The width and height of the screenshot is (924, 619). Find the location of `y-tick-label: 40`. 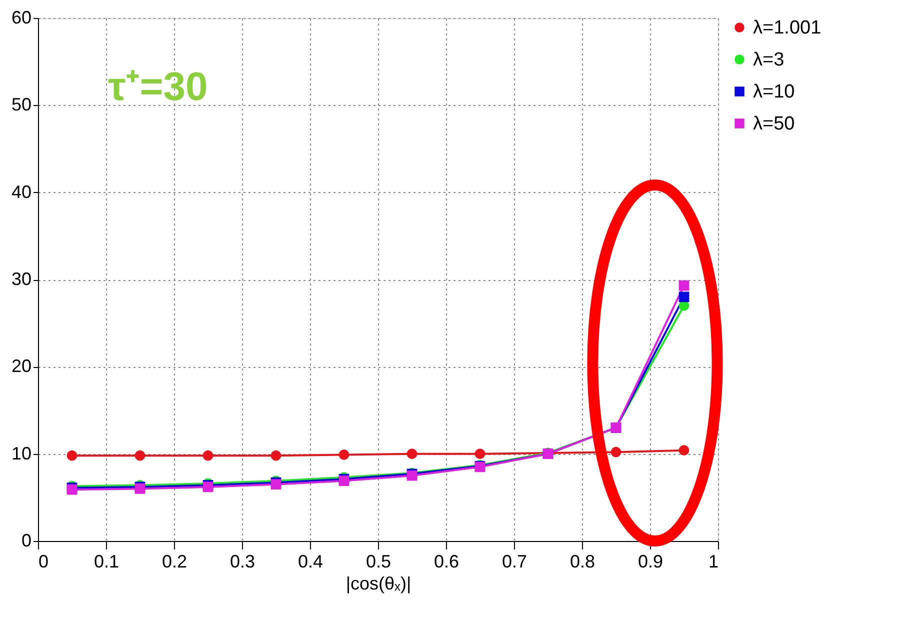

y-tick-label: 40 is located at coordinates (21, 192).